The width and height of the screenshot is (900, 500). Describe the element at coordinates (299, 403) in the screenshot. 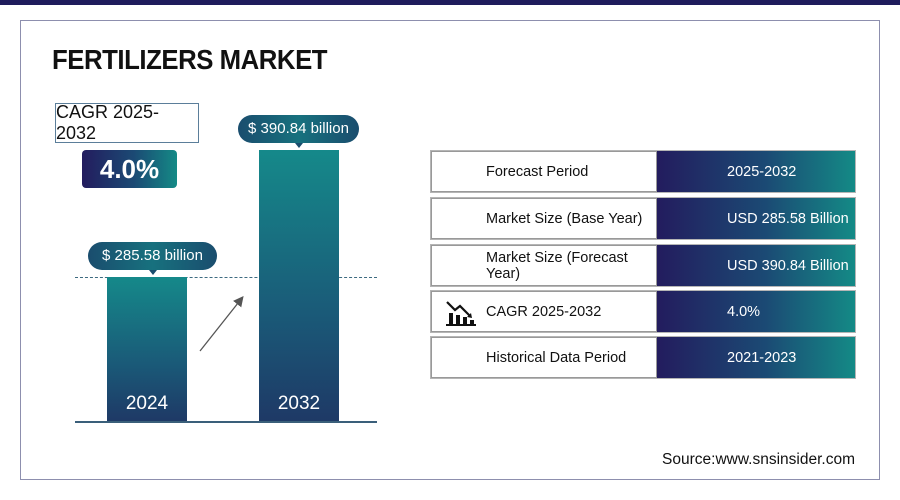

I see `x-tick-label: 2032` at that location.